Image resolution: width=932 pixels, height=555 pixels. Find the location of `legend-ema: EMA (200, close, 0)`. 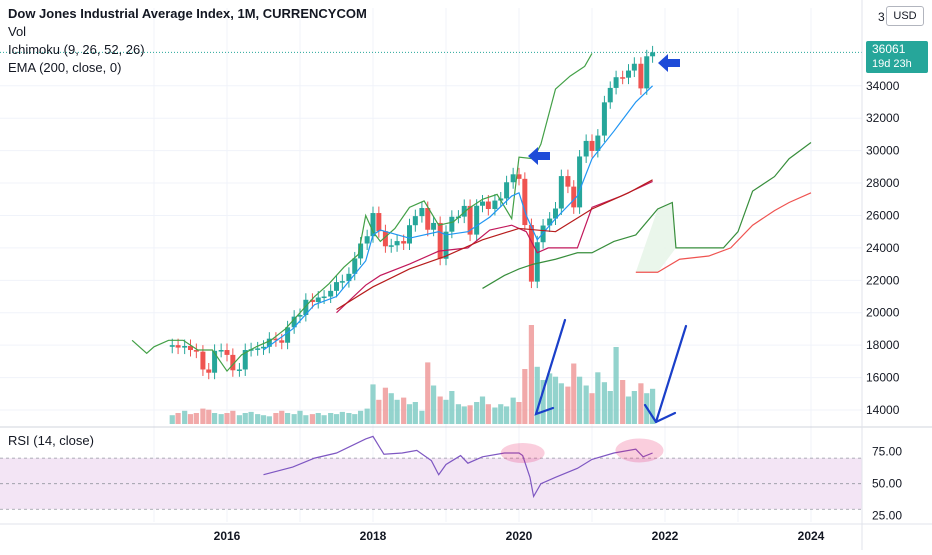

legend-ema: EMA (200, close, 0) is located at coordinates (65, 67).